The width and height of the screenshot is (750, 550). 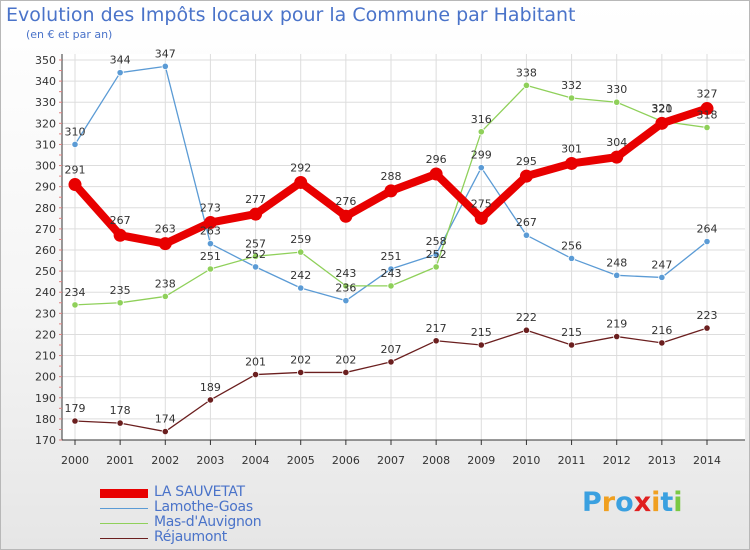 I want to click on data-label: 332, so click(x=571, y=85).